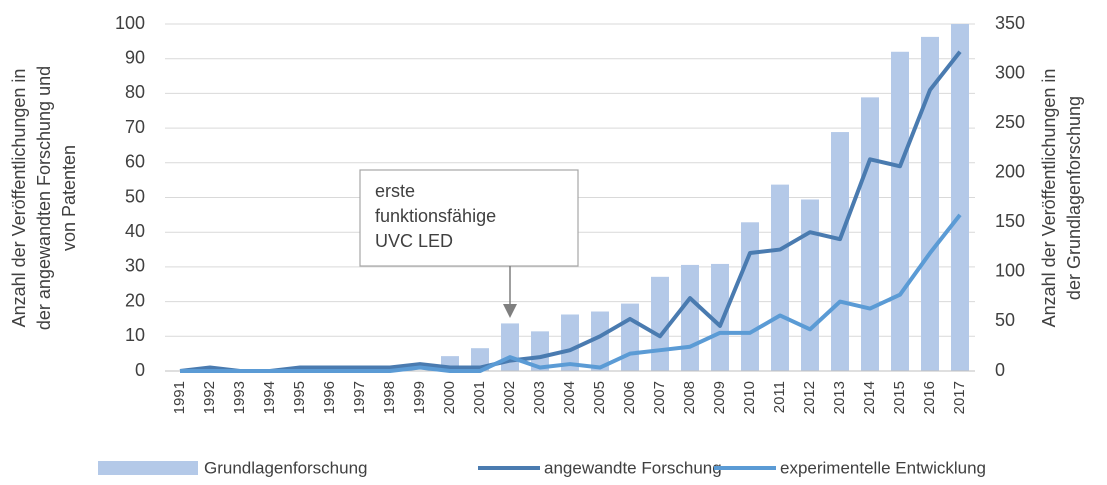 The width and height of the screenshot is (1107, 485). What do you see at coordinates (629, 397) in the screenshot?
I see `x-tick-label: 2006` at bounding box center [629, 397].